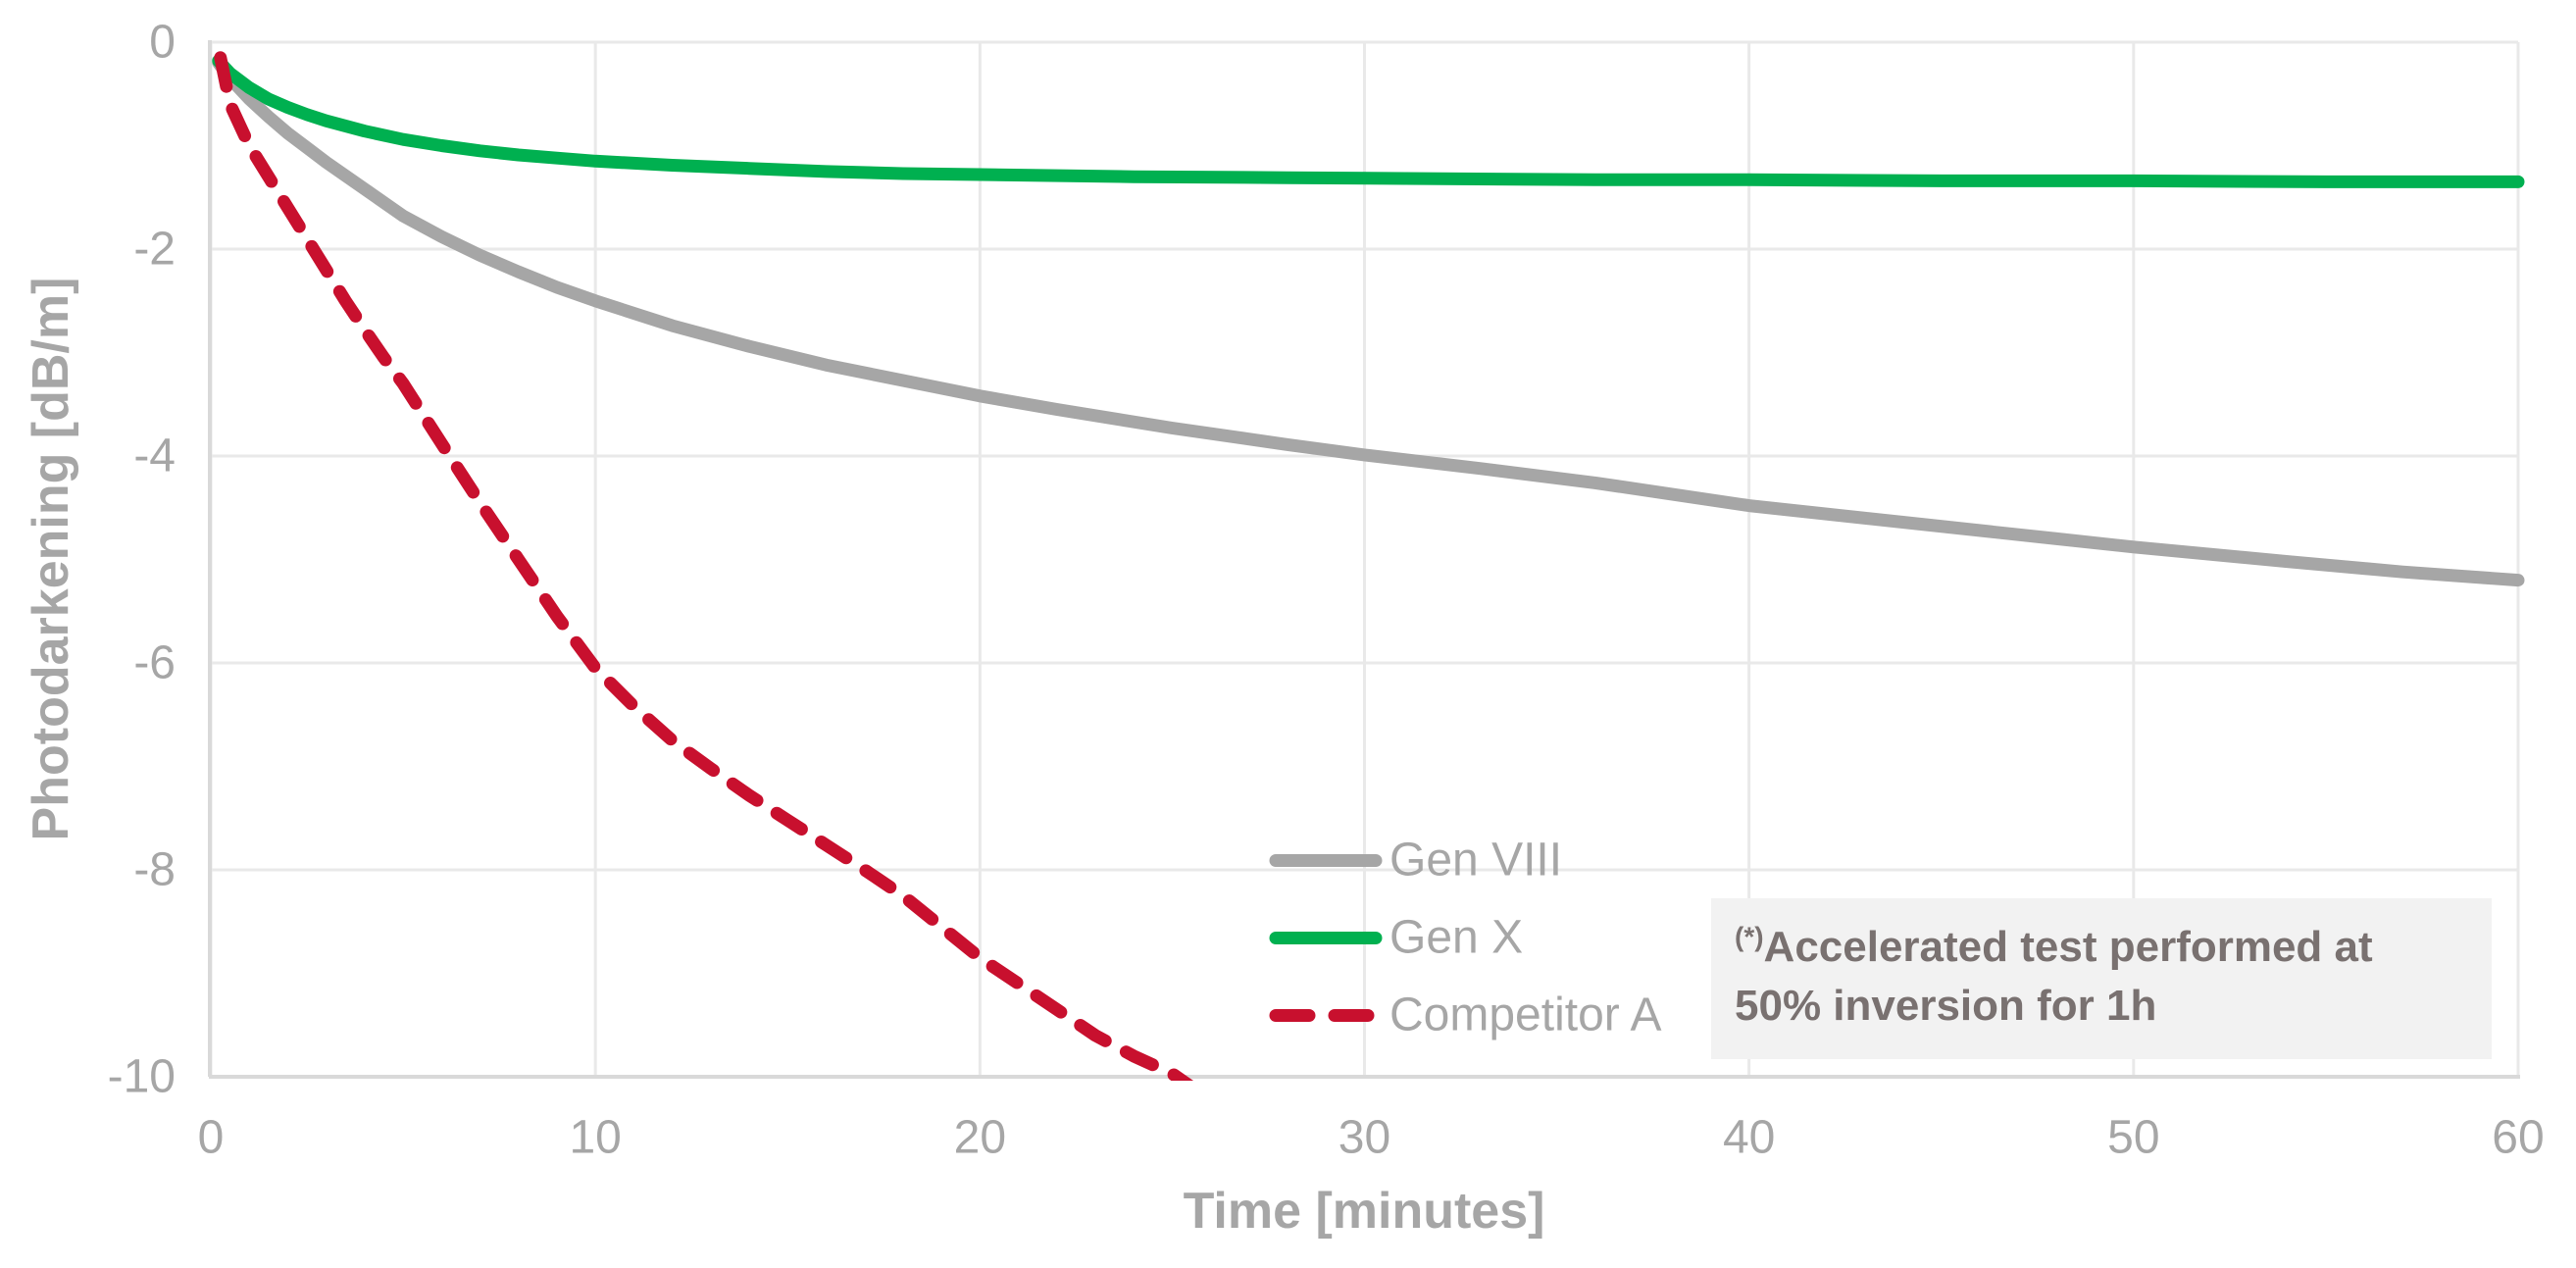 The height and width of the screenshot is (1268, 2576). I want to click on legend-label: Gen X, so click(1456, 938).